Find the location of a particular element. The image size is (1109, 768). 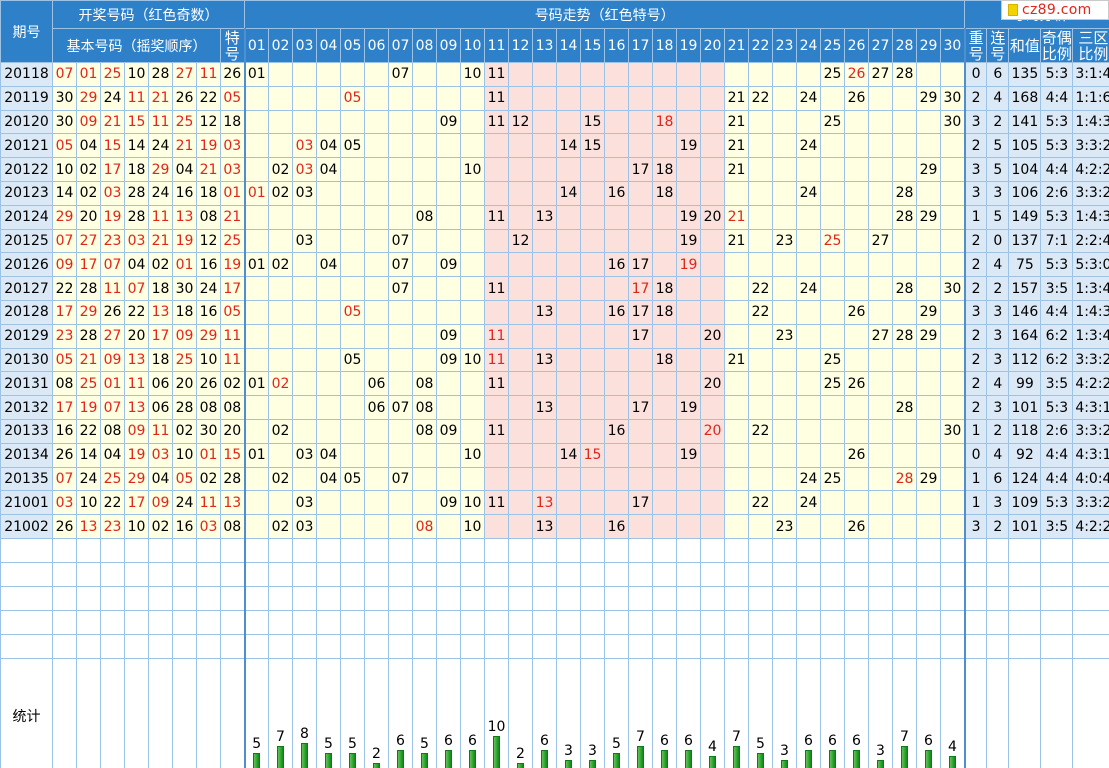

odd-even-cell: 6:2 is located at coordinates (1057, 360).